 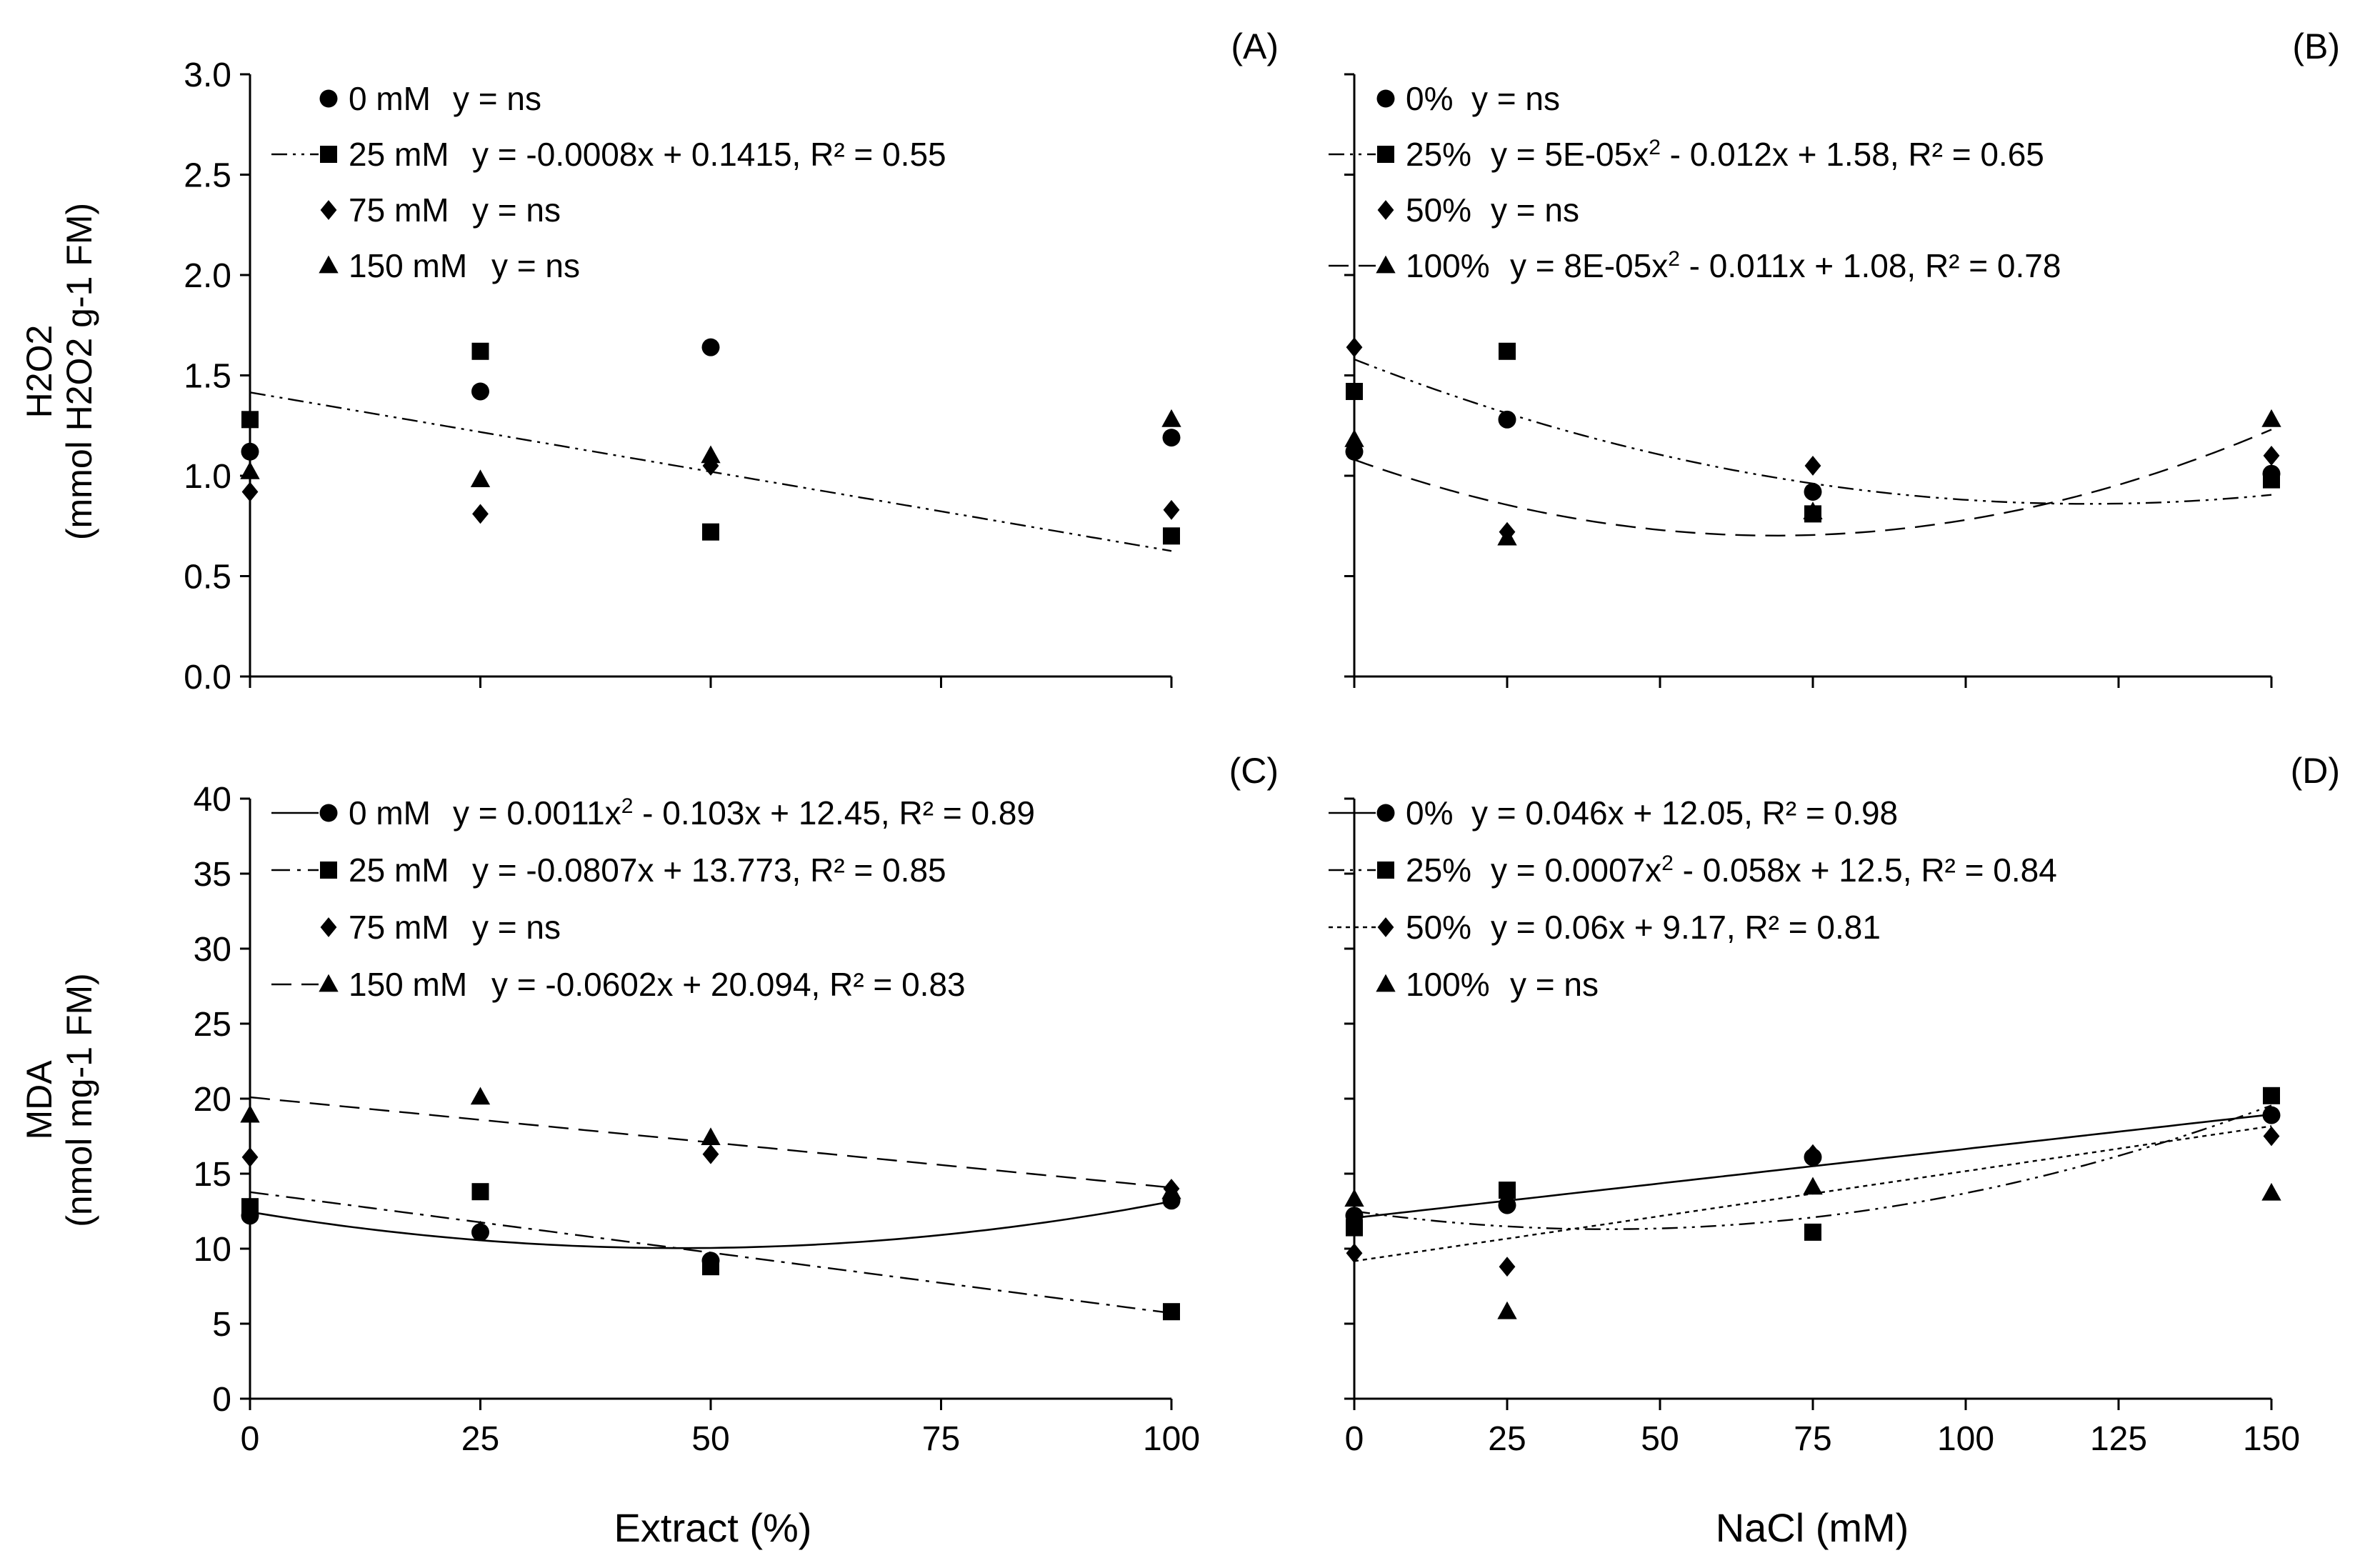 I want to click on y-tick-label: 1.0, so click(x=207, y=477).